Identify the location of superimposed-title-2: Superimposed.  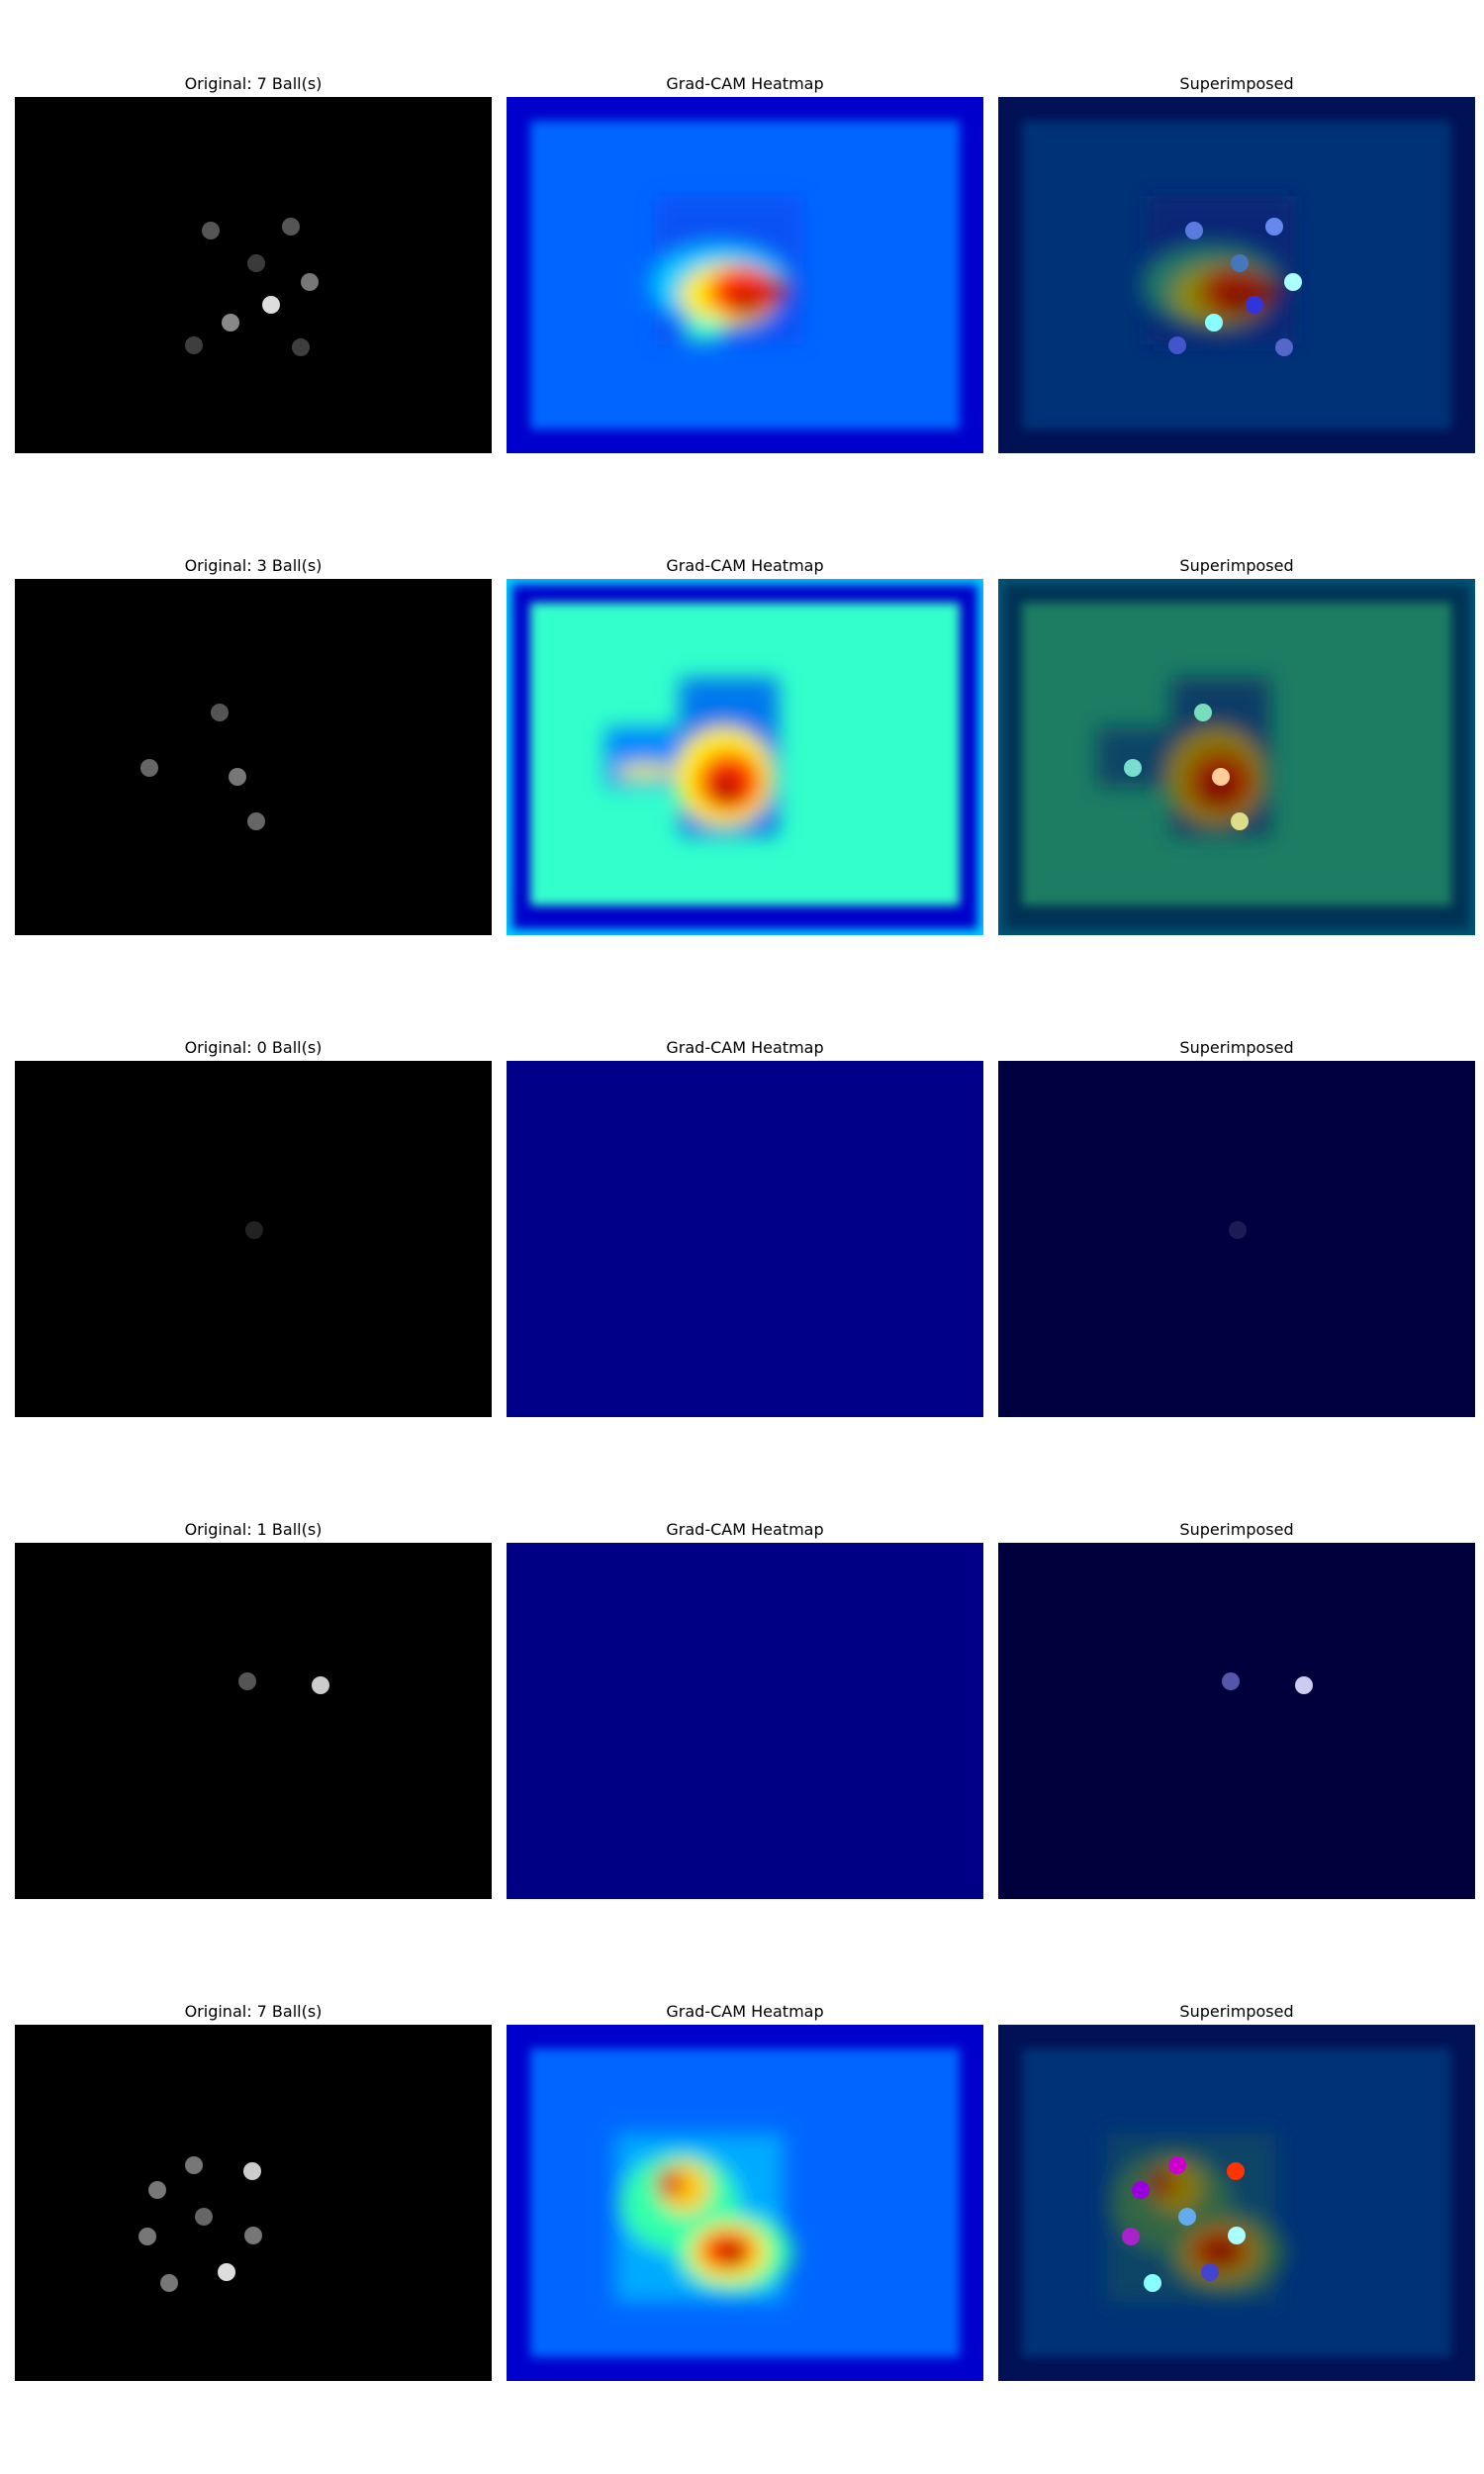
(1236, 566).